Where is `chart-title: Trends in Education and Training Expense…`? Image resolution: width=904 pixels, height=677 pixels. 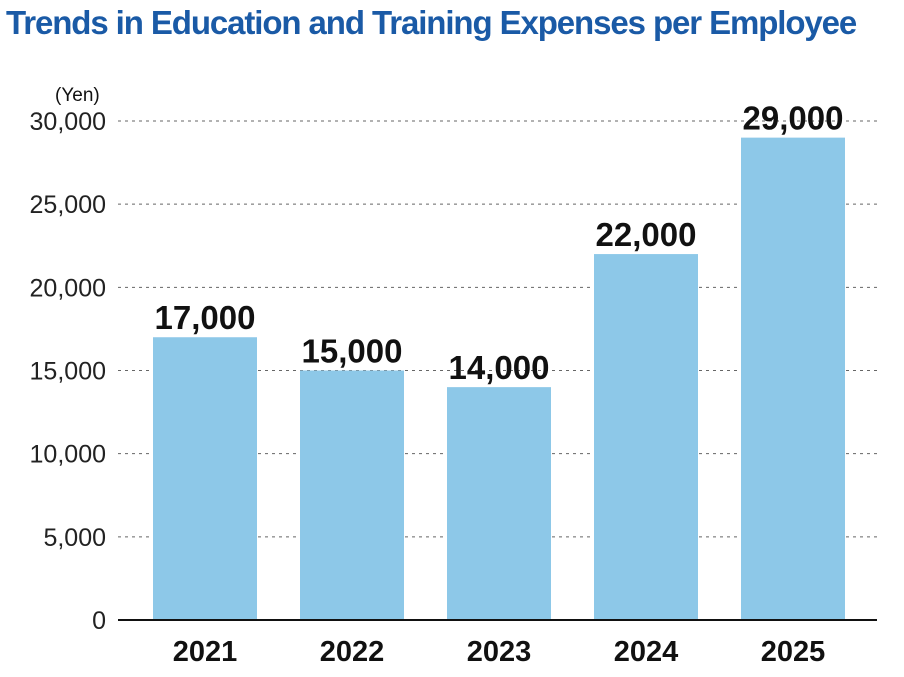
chart-title: Trends in Education and Training Expense… is located at coordinates (431, 22).